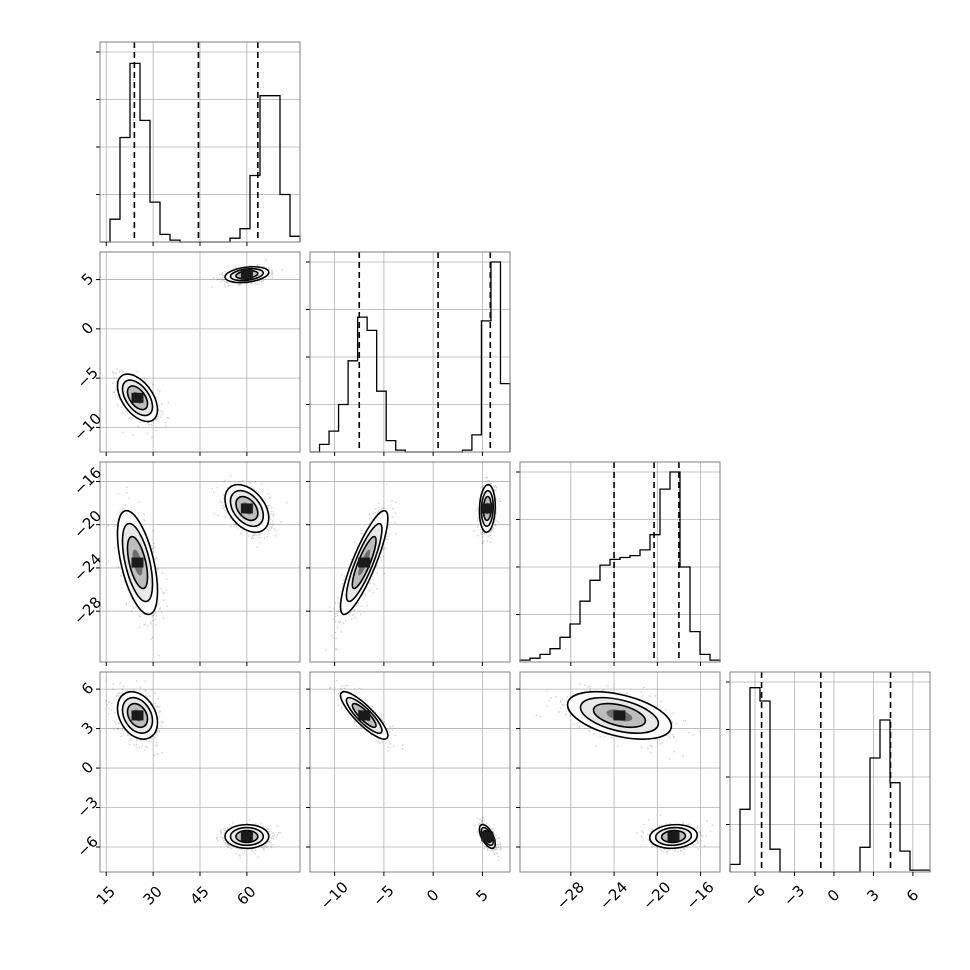 Image resolution: width=970 pixels, height=970 pixels. Describe the element at coordinates (912, 895) in the screenshot. I see `x-tick-label: 6` at that location.